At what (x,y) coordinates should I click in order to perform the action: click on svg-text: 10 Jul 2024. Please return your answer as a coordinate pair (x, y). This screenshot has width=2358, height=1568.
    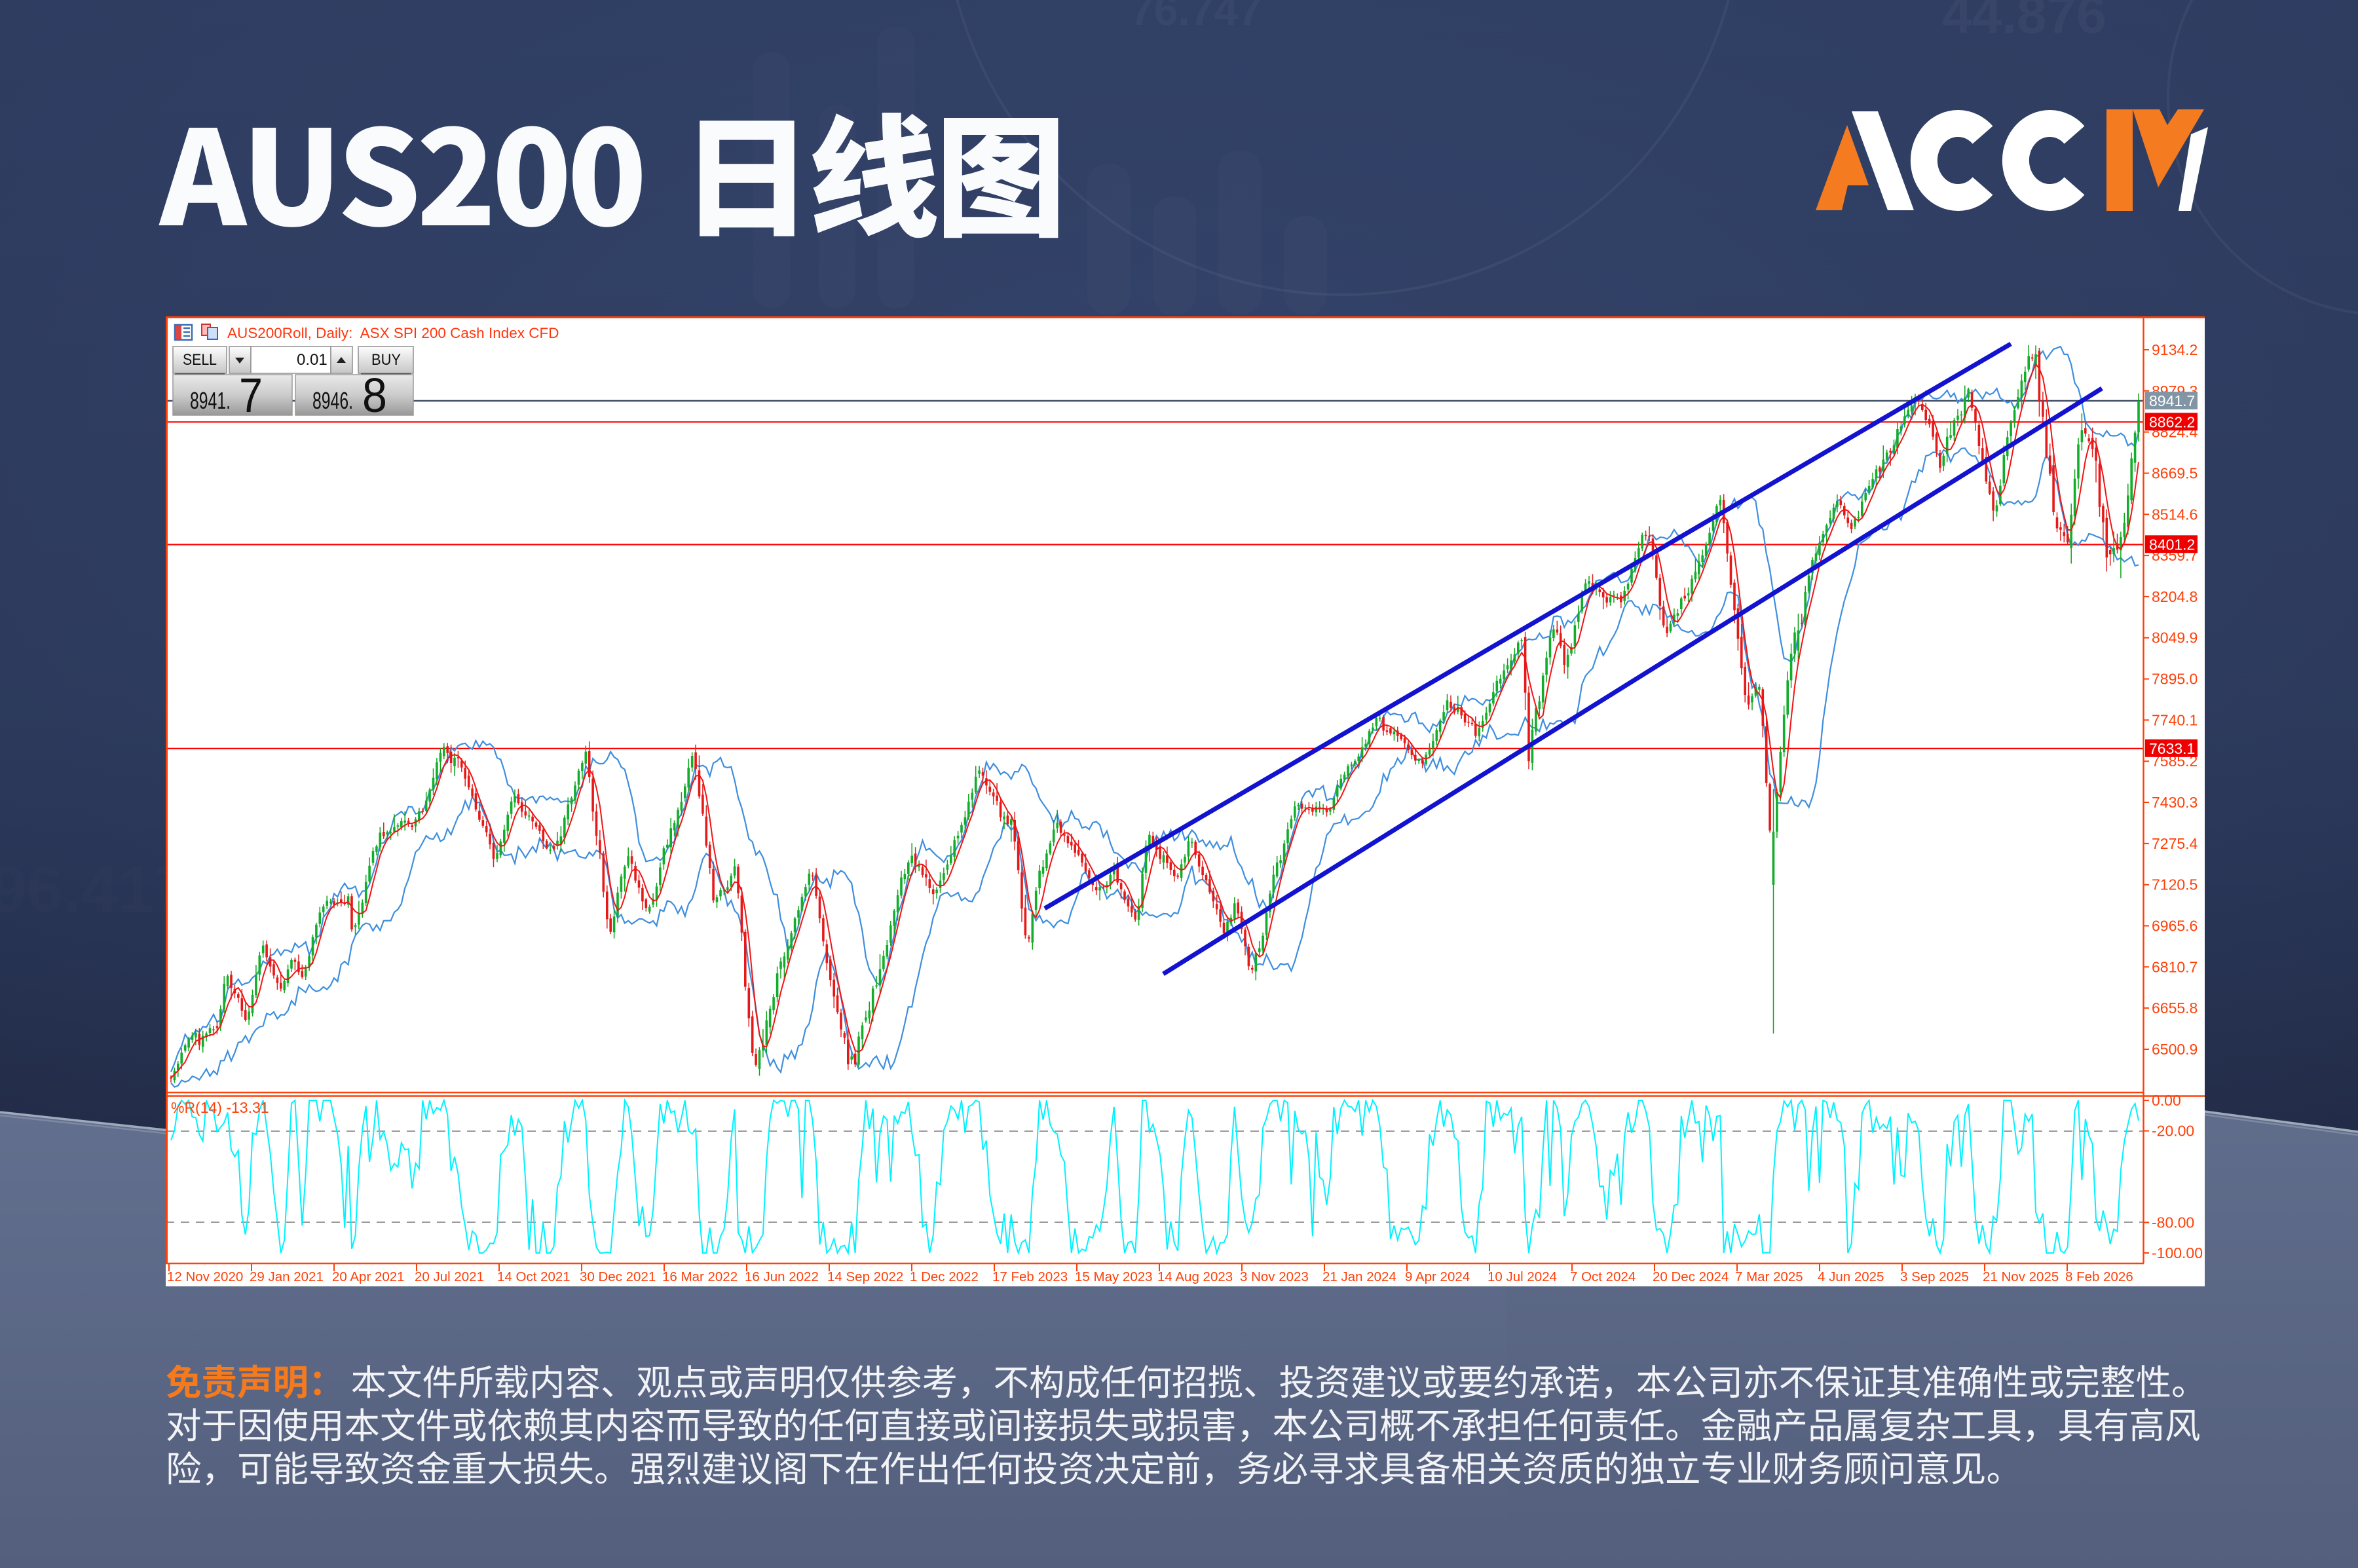
    Looking at the image, I should click on (1523, 1276).